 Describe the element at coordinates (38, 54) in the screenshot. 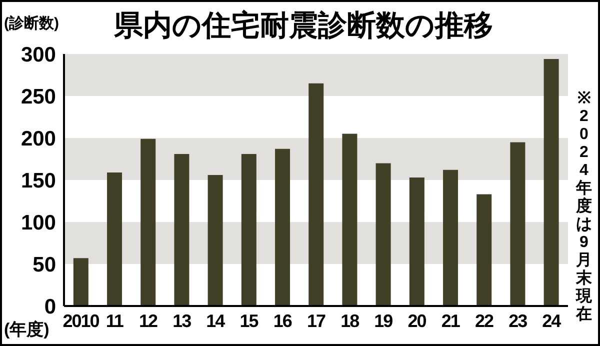

I see `y-tick-label: 300` at that location.